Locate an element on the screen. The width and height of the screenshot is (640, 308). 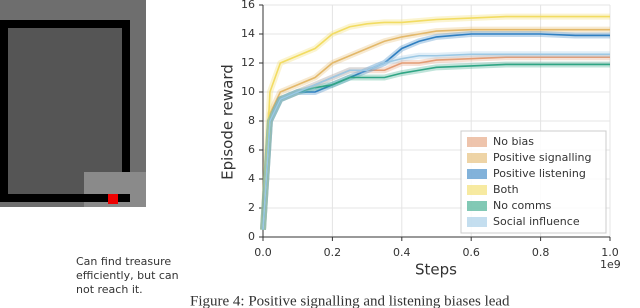
panel-caption: efficiently, but can is located at coordinates (127, 275).